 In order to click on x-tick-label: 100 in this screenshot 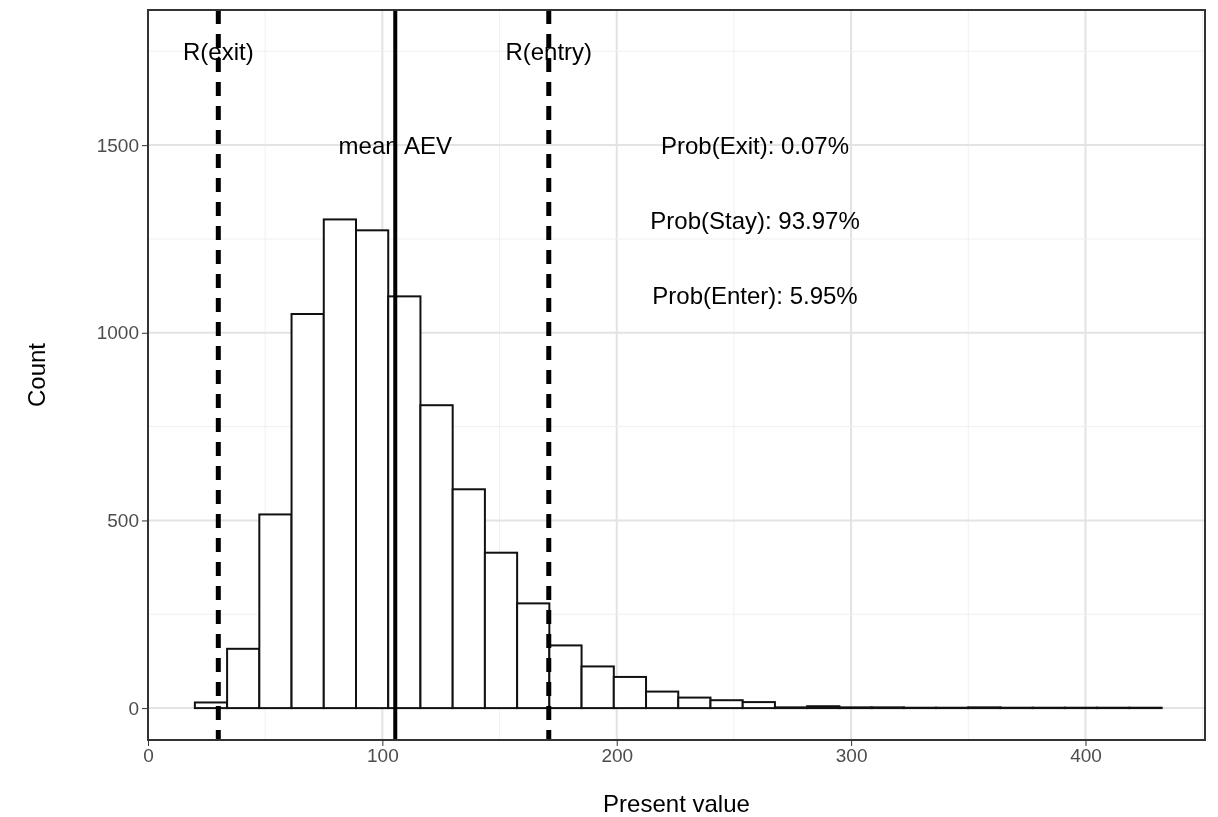, I will do `click(383, 756)`.